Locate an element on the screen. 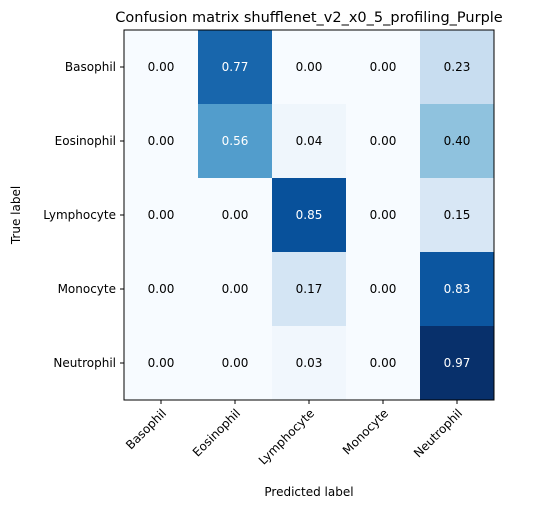 Image resolution: width=542 pixels, height=509 pixels. cell-value-label: 0.83 is located at coordinates (457, 289).